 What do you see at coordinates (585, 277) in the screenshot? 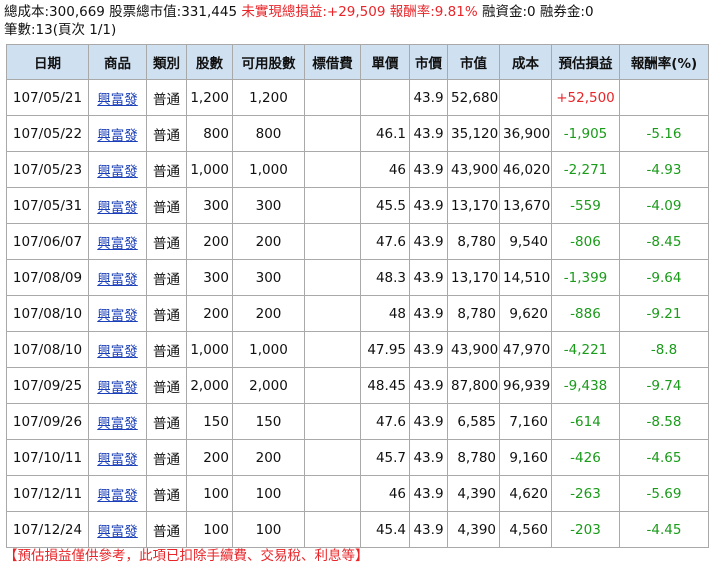
I see `cell-estimated-pnl: -1,399` at bounding box center [585, 277].